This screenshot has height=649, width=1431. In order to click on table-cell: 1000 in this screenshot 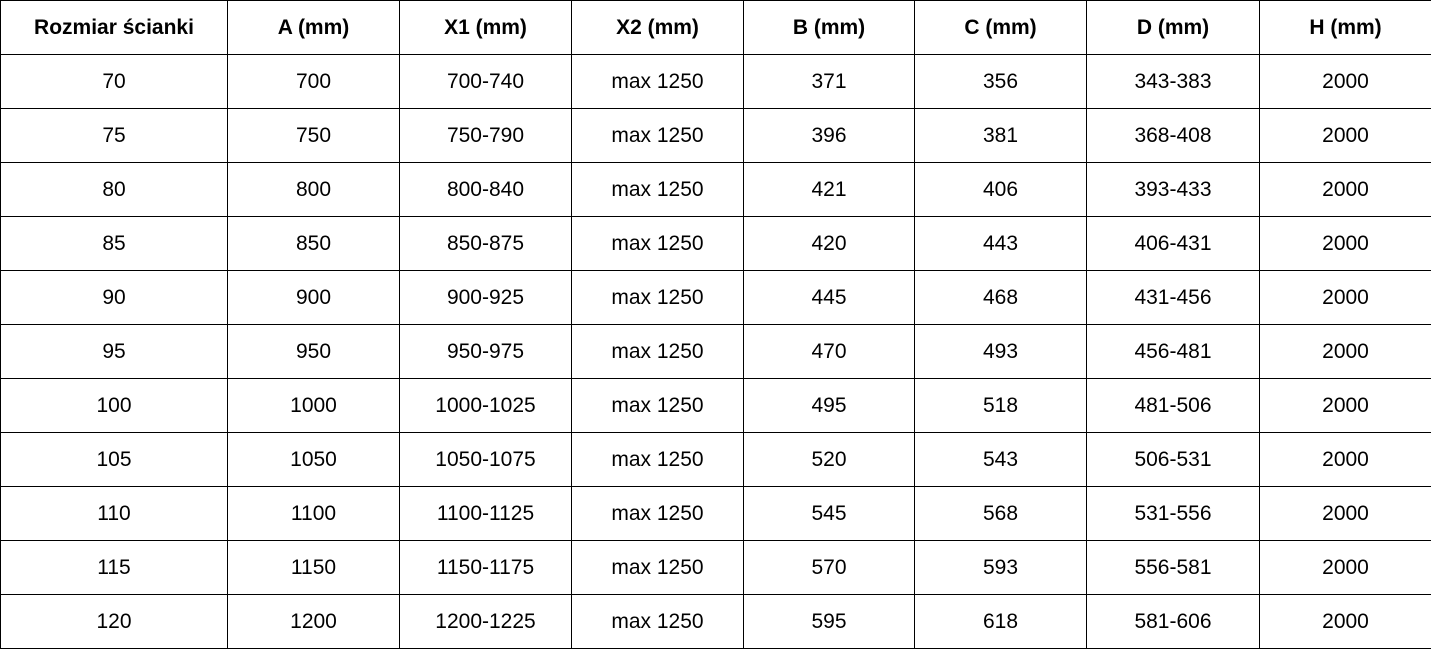, I will do `click(313, 405)`.